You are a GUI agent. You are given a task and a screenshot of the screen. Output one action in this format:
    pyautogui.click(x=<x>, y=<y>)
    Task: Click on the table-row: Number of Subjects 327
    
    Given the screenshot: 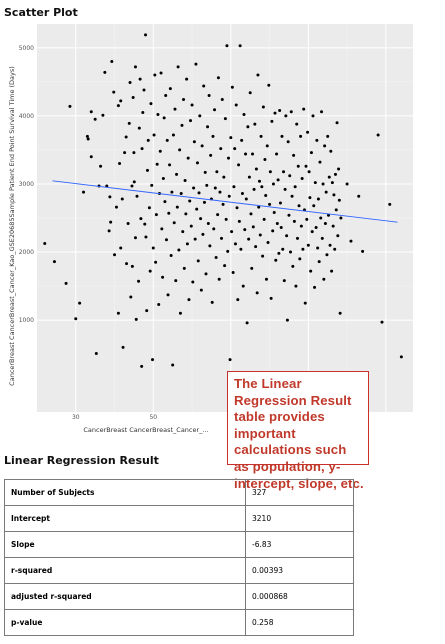 What is the action you would take?
    pyautogui.click(x=179, y=492)
    